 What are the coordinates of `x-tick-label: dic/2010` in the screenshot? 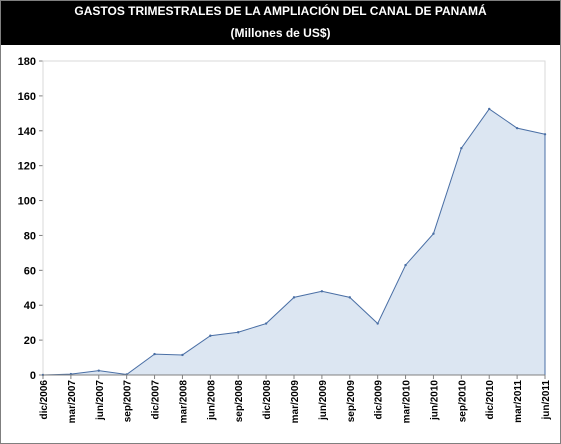 It's located at (490, 400).